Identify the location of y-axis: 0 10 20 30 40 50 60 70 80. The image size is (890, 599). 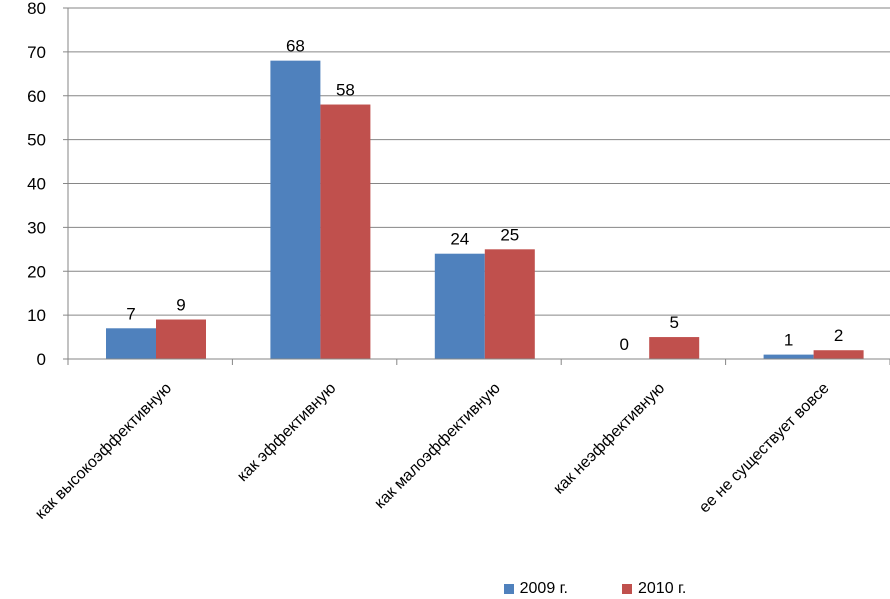
(48, 184).